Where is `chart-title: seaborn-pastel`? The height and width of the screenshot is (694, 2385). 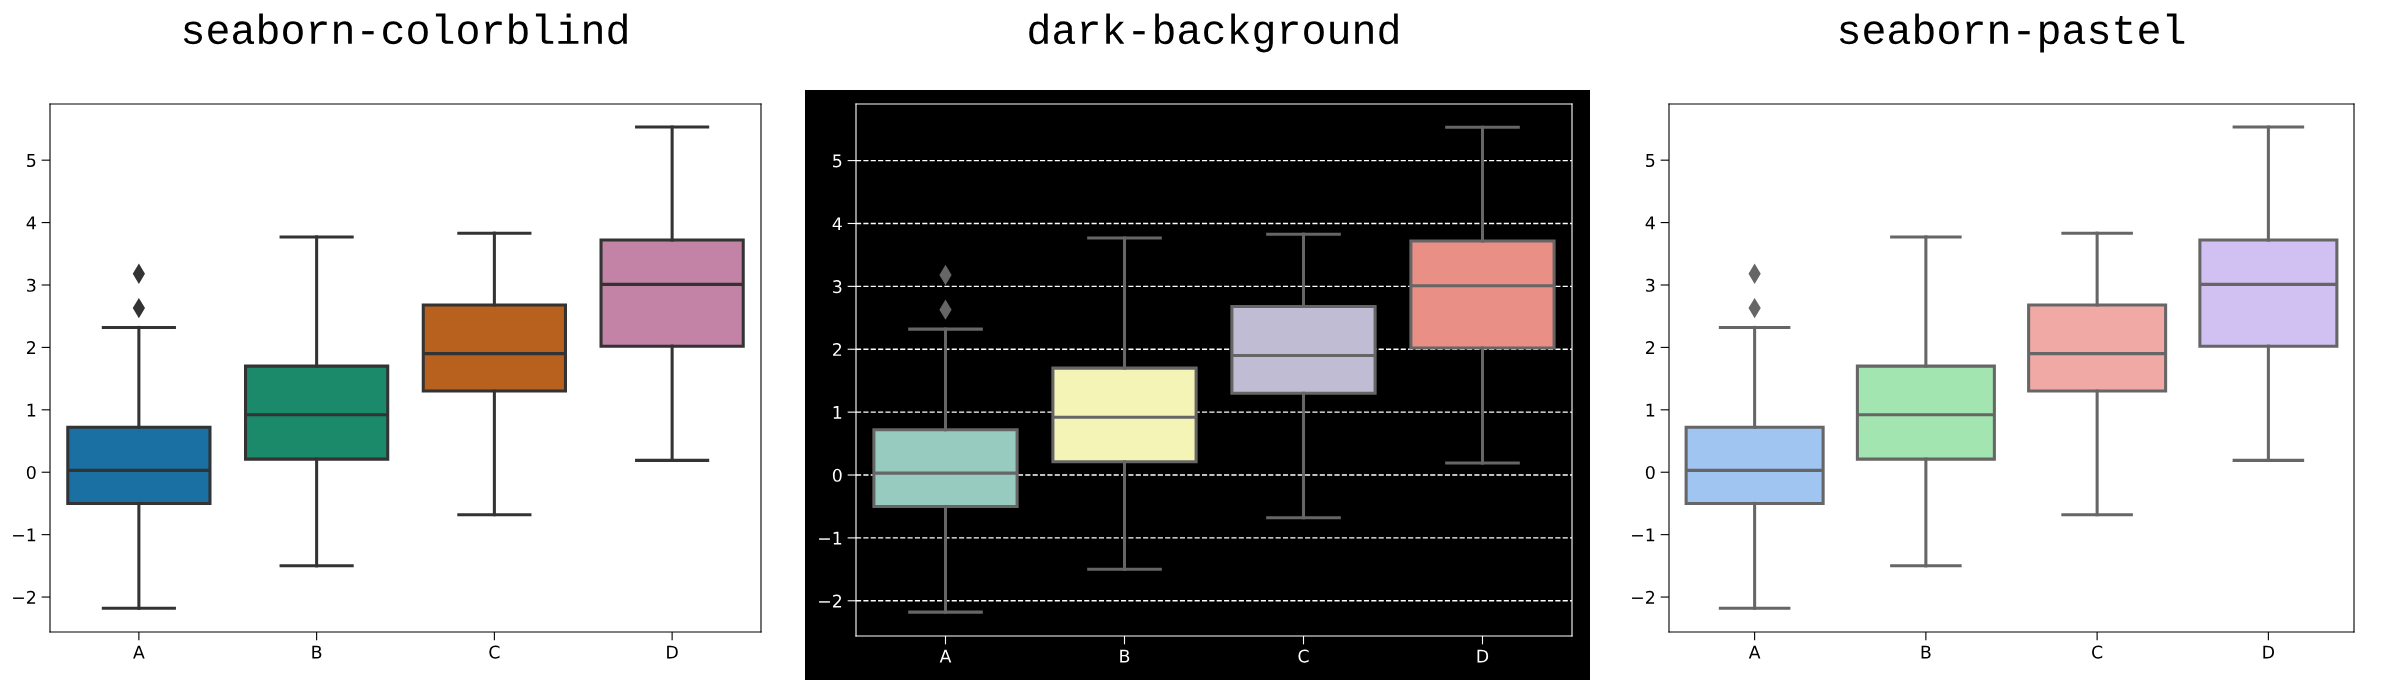
chart-title: seaborn-pastel is located at coordinates (2012, 33).